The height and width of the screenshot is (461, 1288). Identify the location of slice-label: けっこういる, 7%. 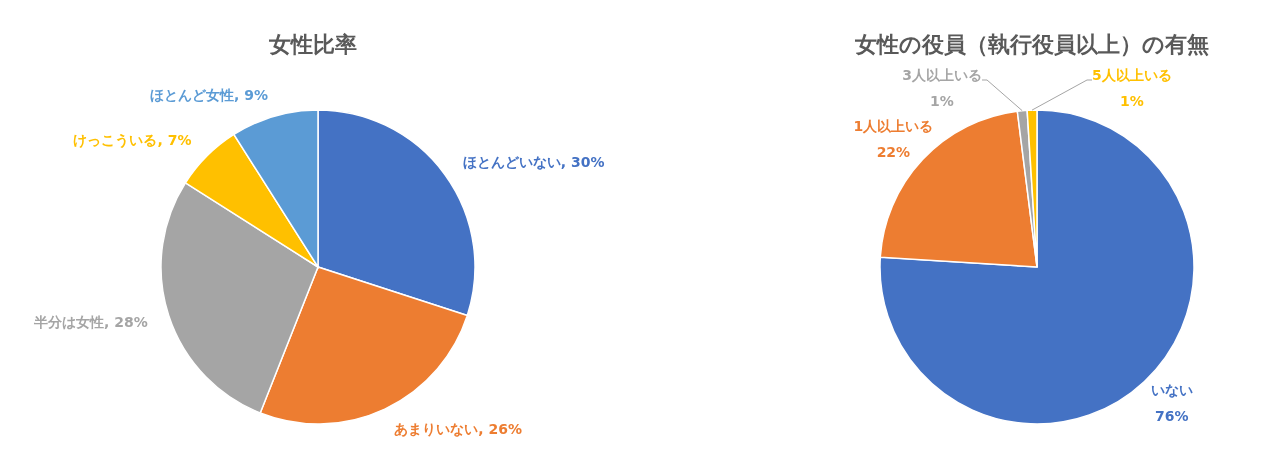
(132, 141).